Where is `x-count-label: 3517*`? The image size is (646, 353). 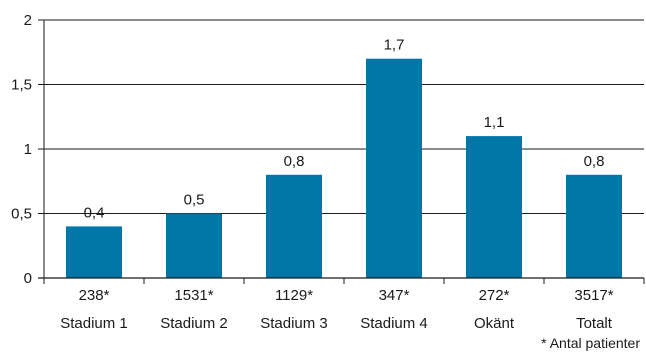 x-count-label: 3517* is located at coordinates (593, 295).